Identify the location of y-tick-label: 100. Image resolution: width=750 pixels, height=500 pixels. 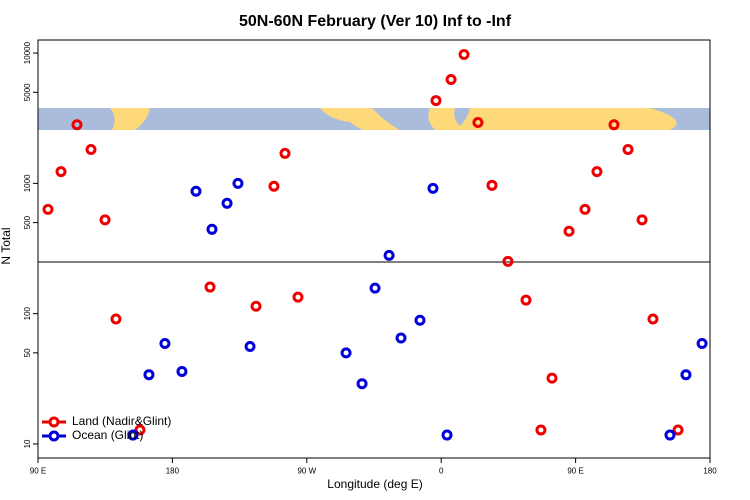
(27, 313).